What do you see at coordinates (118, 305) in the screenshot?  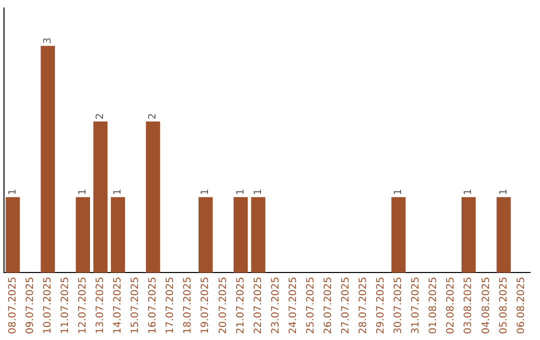 I see `x-tick-label: 14.07.2025` at bounding box center [118, 305].